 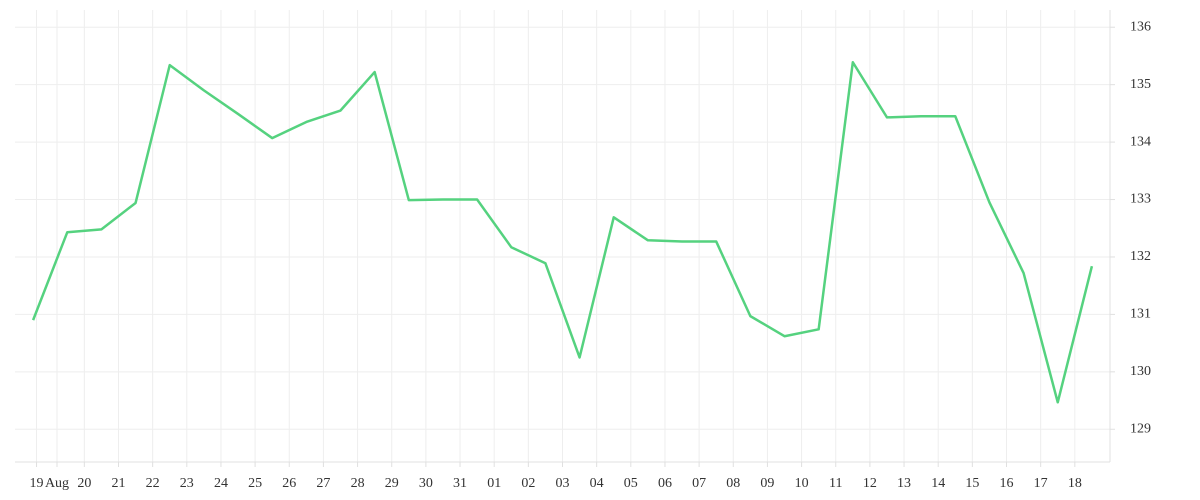 What do you see at coordinates (1140, 428) in the screenshot?
I see `y-tick-label: 129` at bounding box center [1140, 428].